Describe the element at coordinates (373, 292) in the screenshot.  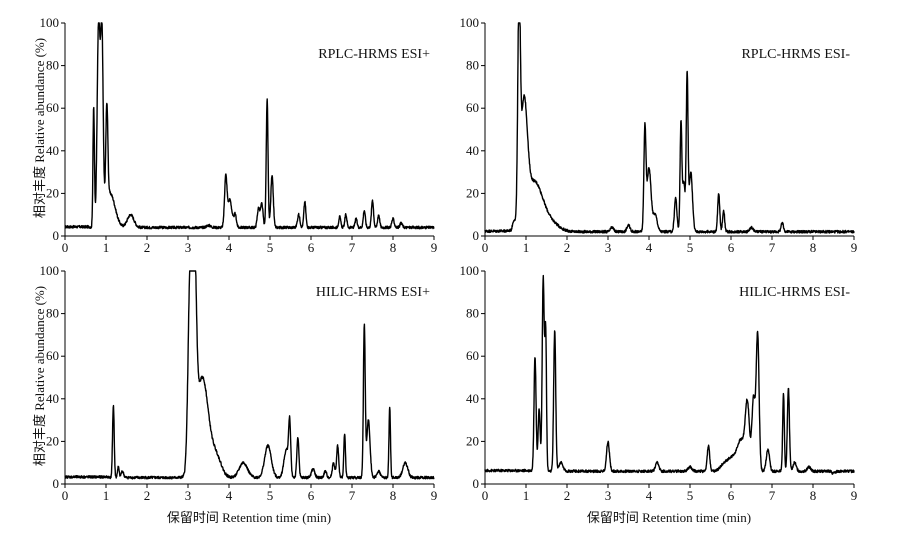
I see `panel-title: HILIC-HRMS ESI+` at that location.